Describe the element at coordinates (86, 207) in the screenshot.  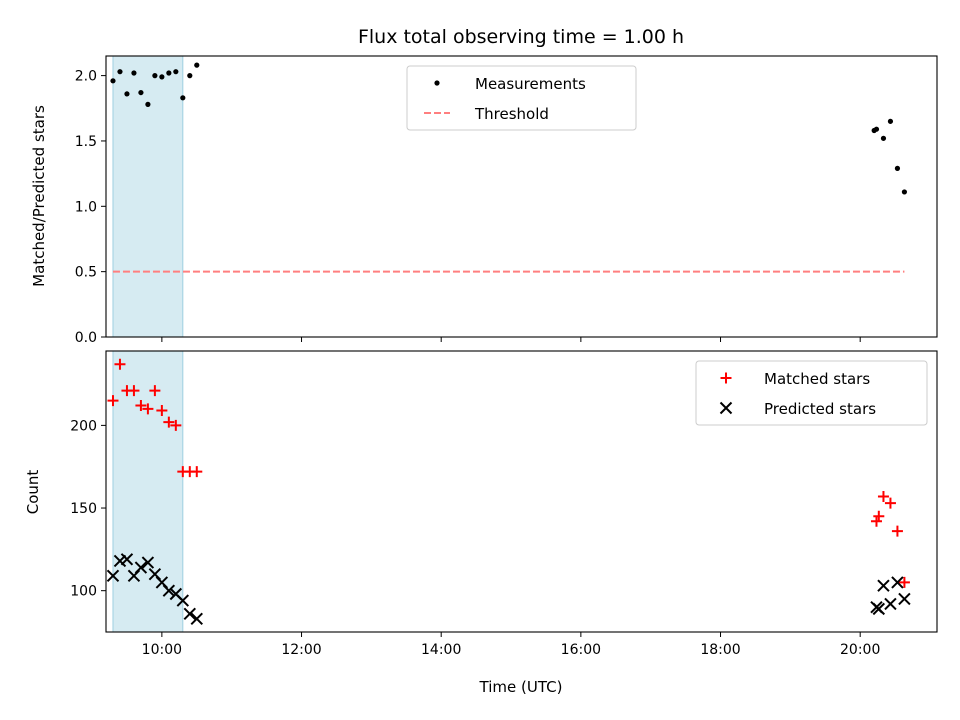
I see `y-tick-label: 1.0` at that location.